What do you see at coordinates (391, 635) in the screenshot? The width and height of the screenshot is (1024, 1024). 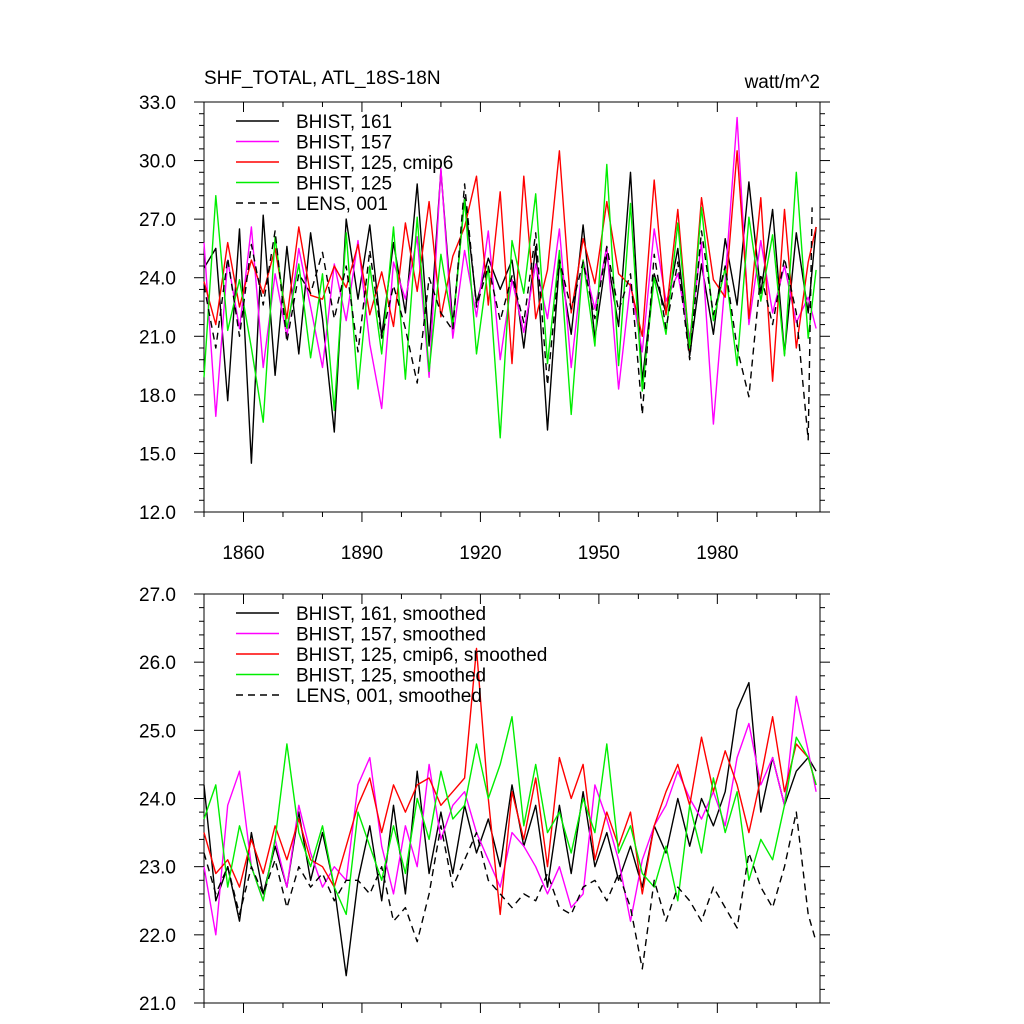 I see `chart-1-legend-label: BHIST, 157, smoothed` at bounding box center [391, 635].